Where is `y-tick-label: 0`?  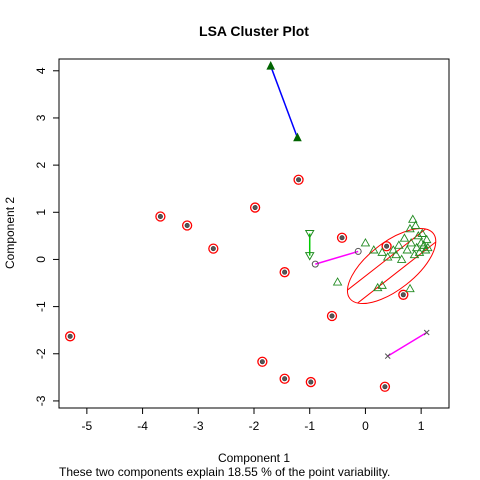 y-tick-label: 0 is located at coordinates (41, 259).